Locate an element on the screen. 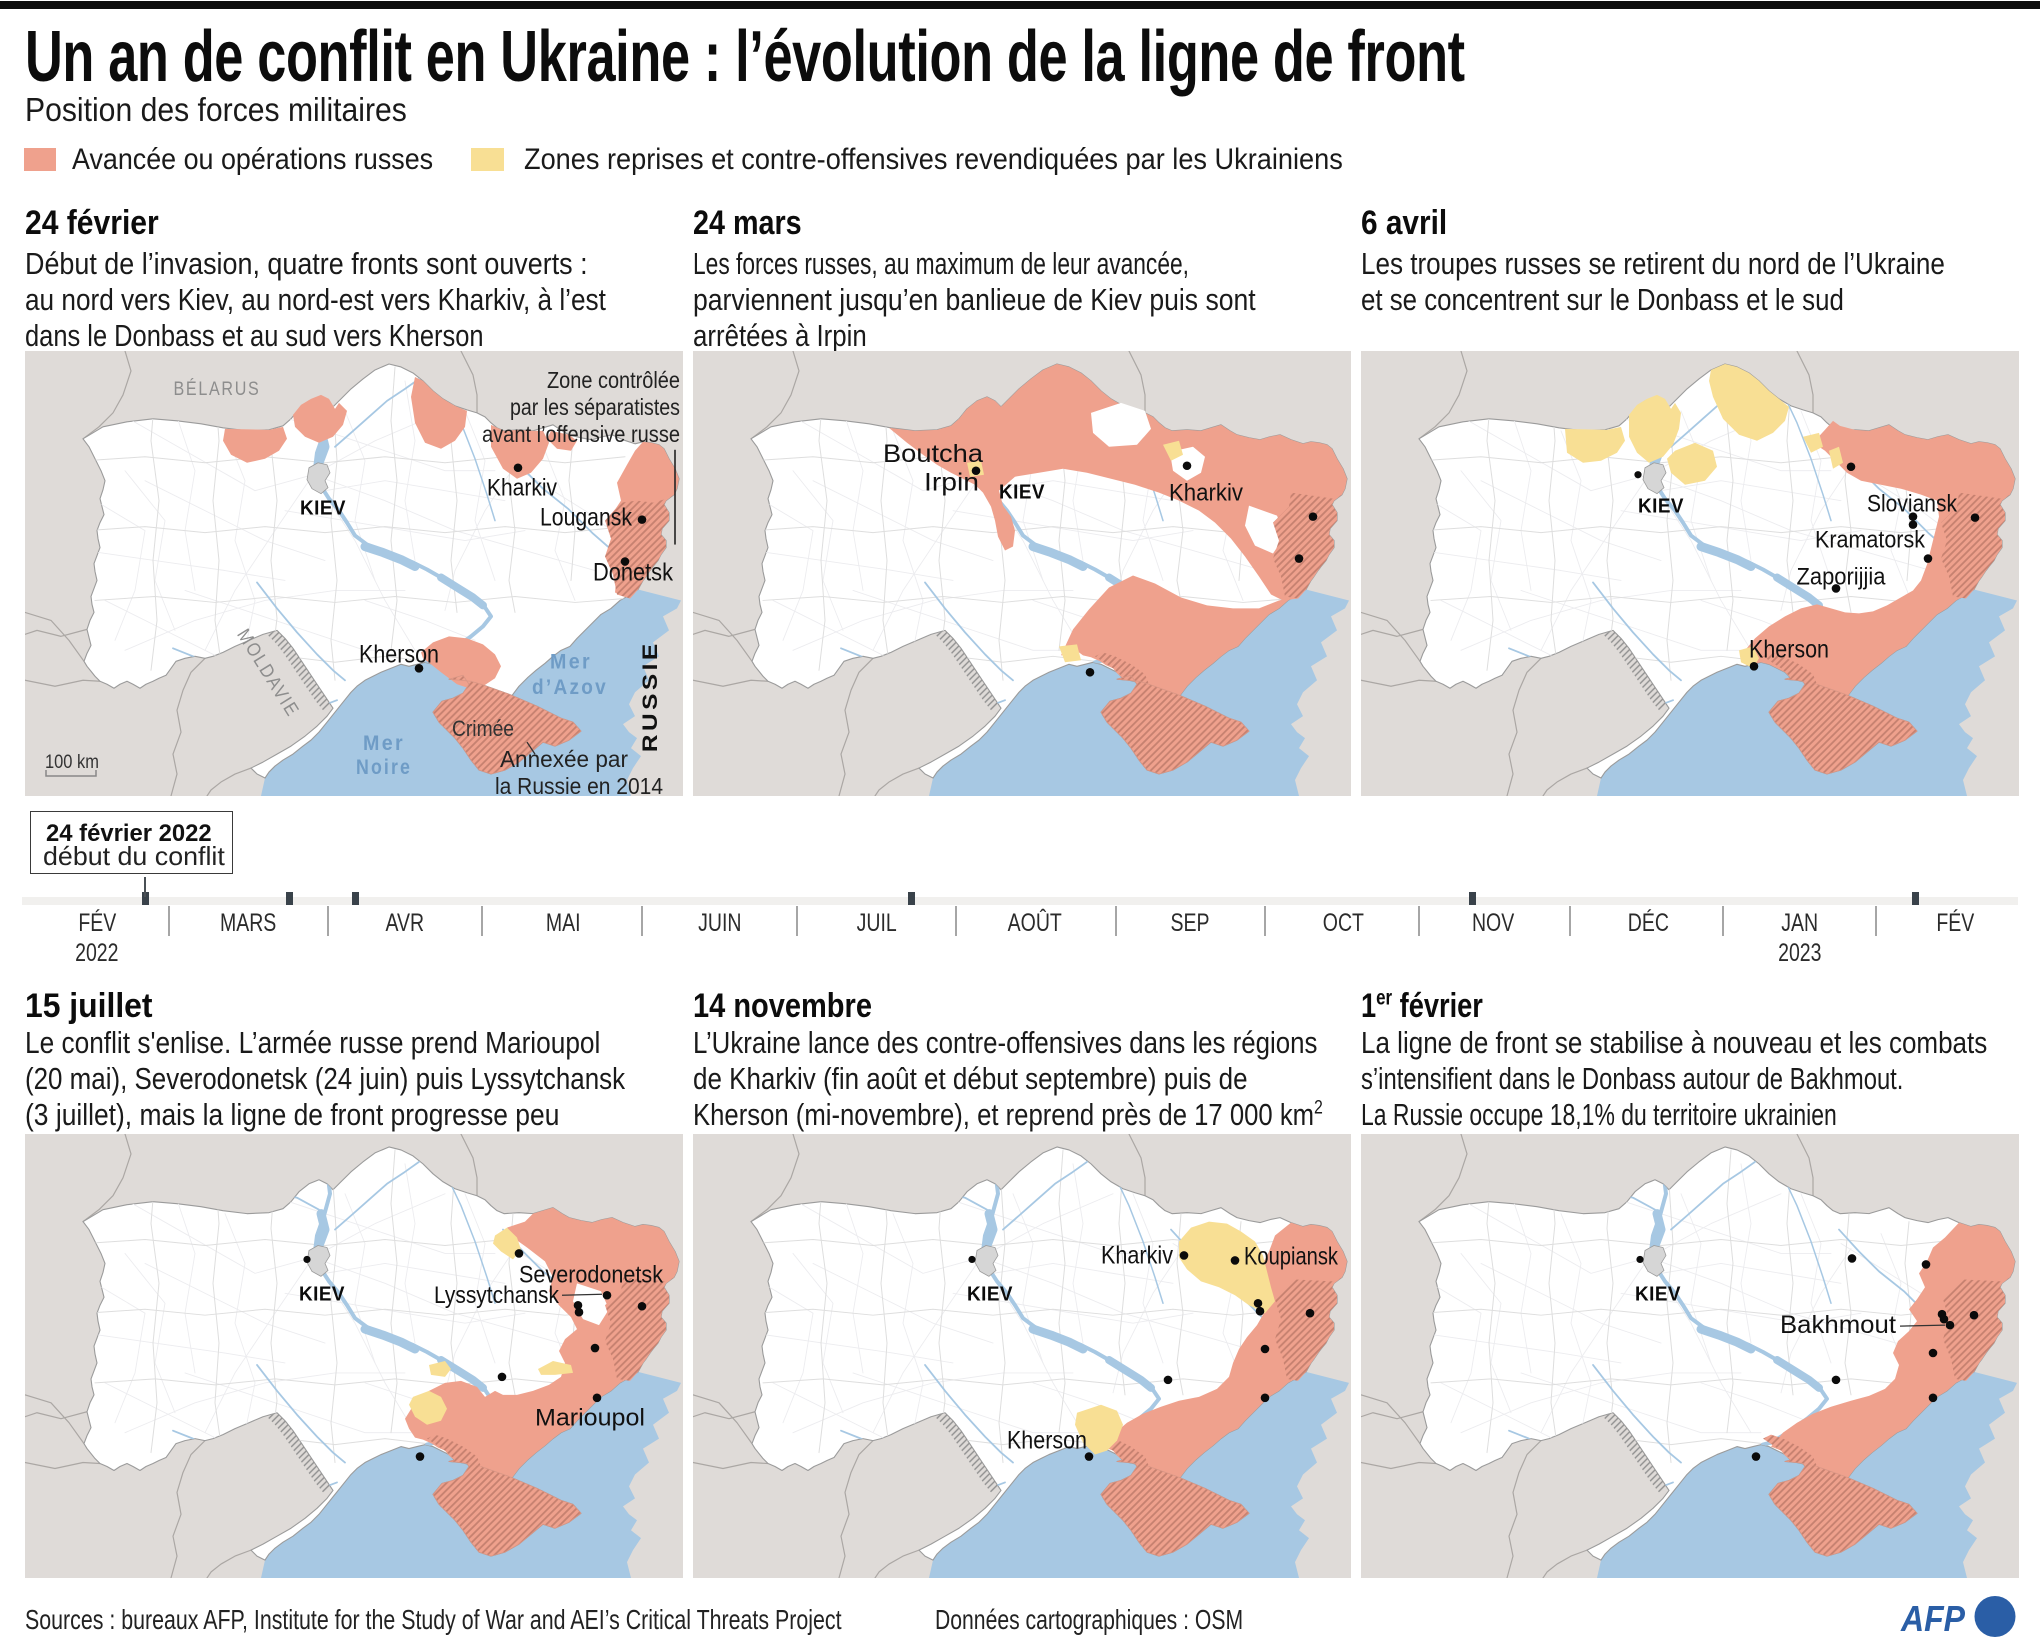 The image size is (2040, 1652). svg-text: Bakhmout is located at coordinates (1838, 1325).